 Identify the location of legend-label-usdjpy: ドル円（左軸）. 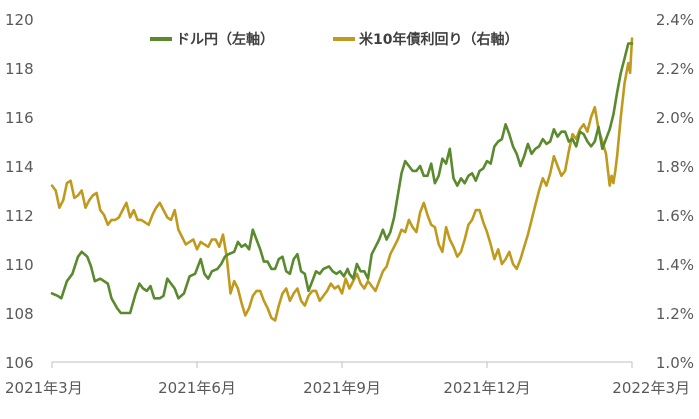
(225, 39).